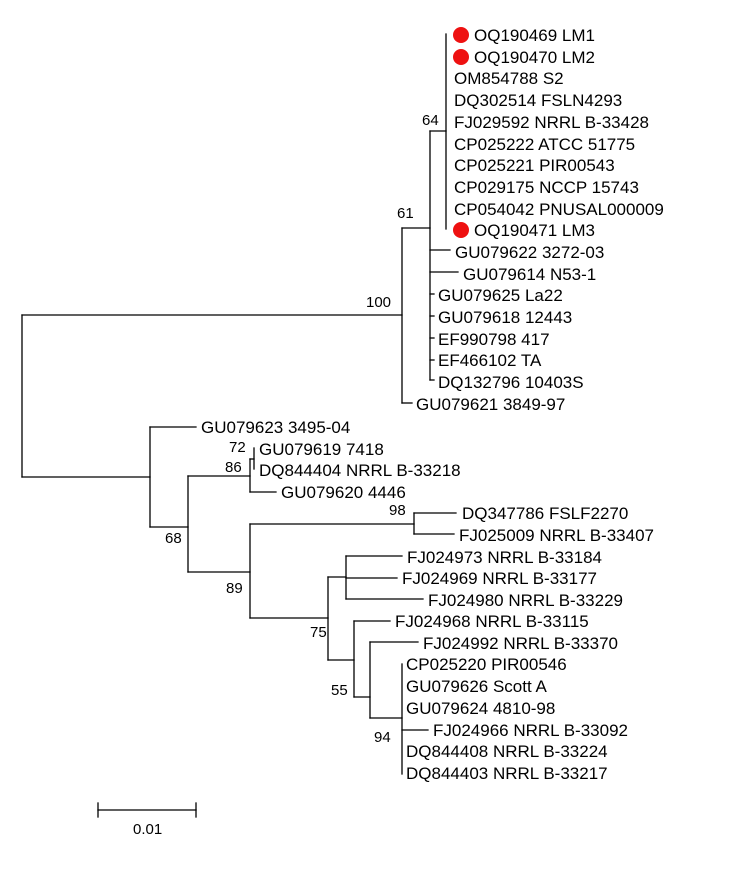 Image resolution: width=744 pixels, height=875 pixels. I want to click on taxon-label: CP029175 NCCP 15743, so click(546, 187).